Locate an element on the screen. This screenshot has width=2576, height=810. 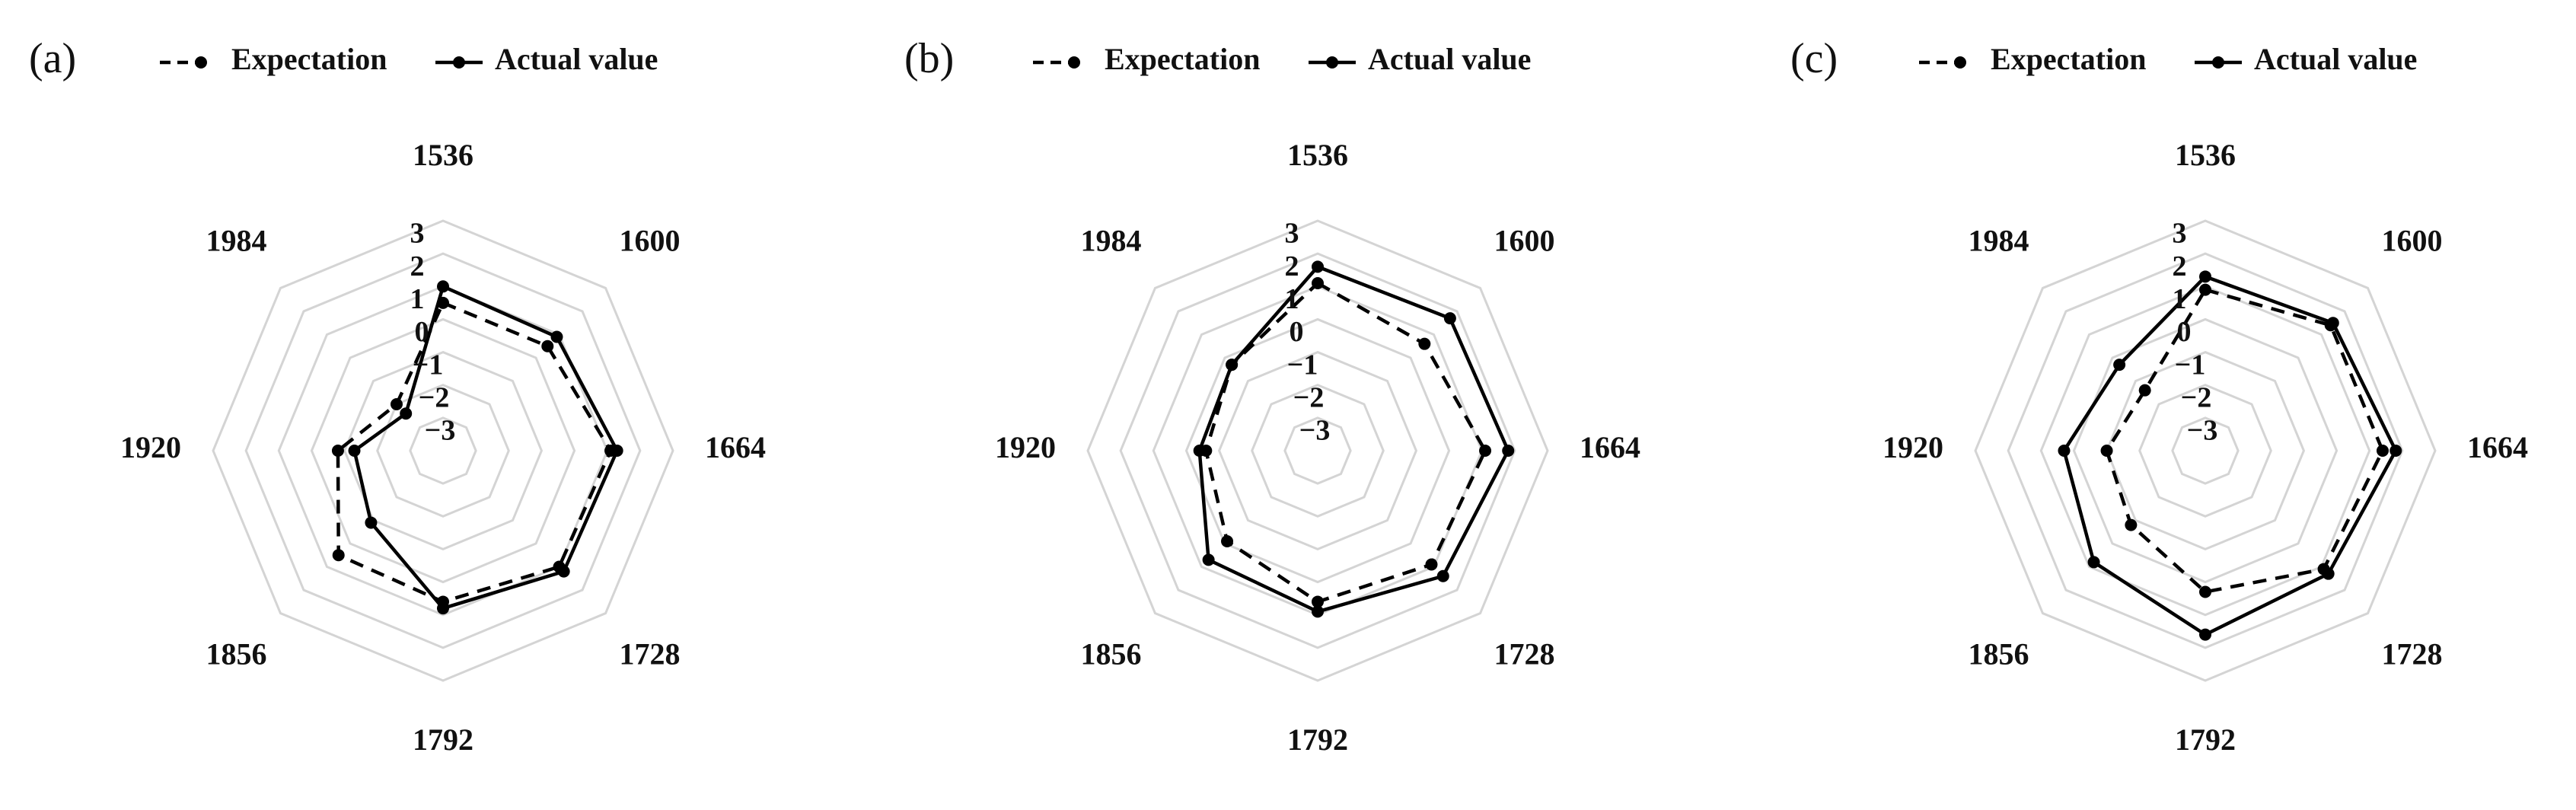
radial-tick-label: 2 is located at coordinates (2180, 266).